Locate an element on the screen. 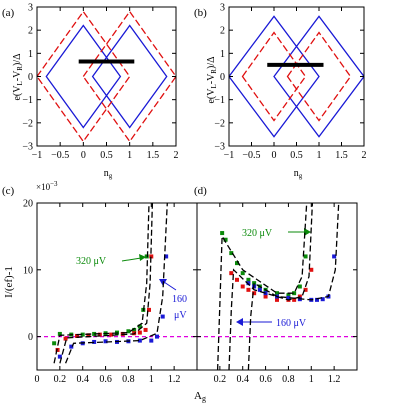  x-tick-label: −0.5 is located at coordinates (60, 155).